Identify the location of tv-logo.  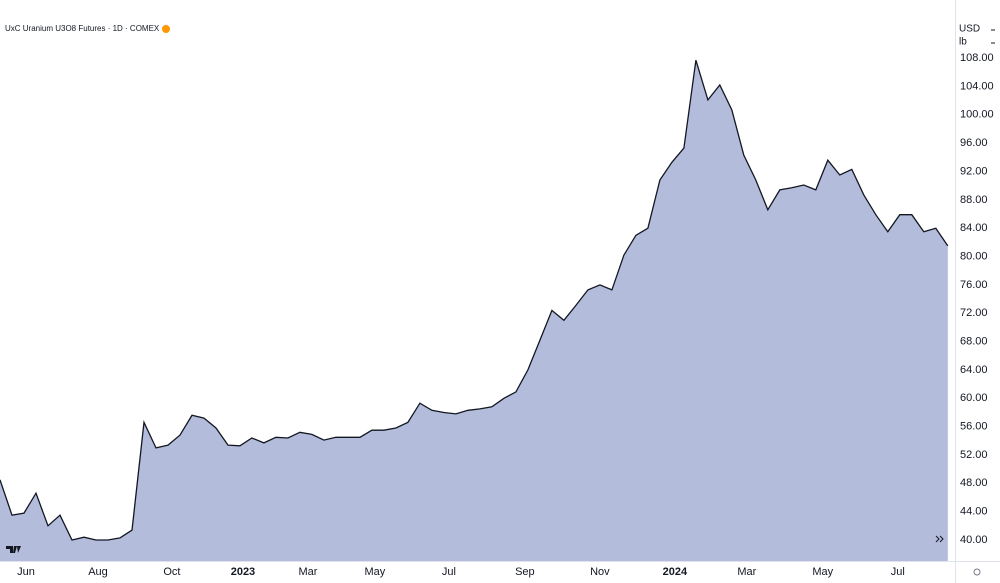
(13, 549).